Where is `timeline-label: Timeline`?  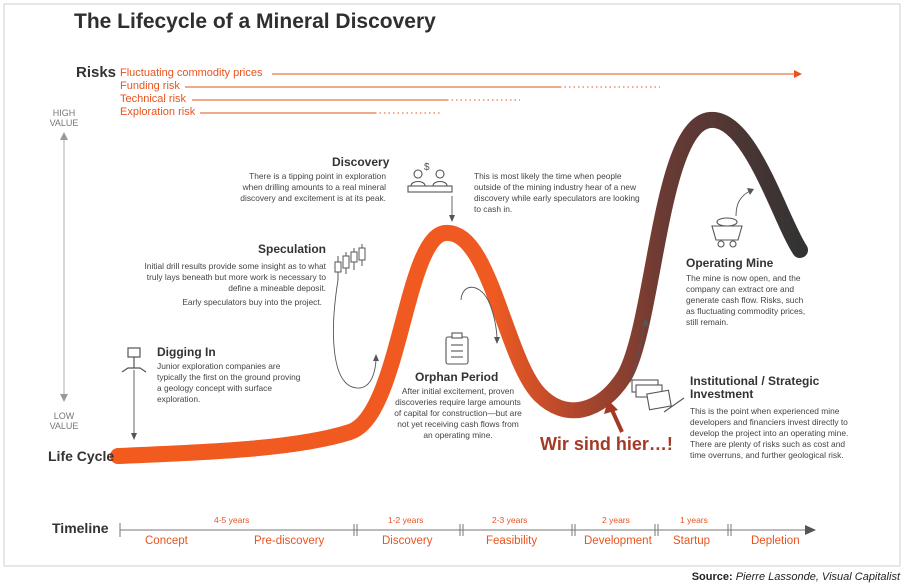 timeline-label: Timeline is located at coordinates (80, 528).